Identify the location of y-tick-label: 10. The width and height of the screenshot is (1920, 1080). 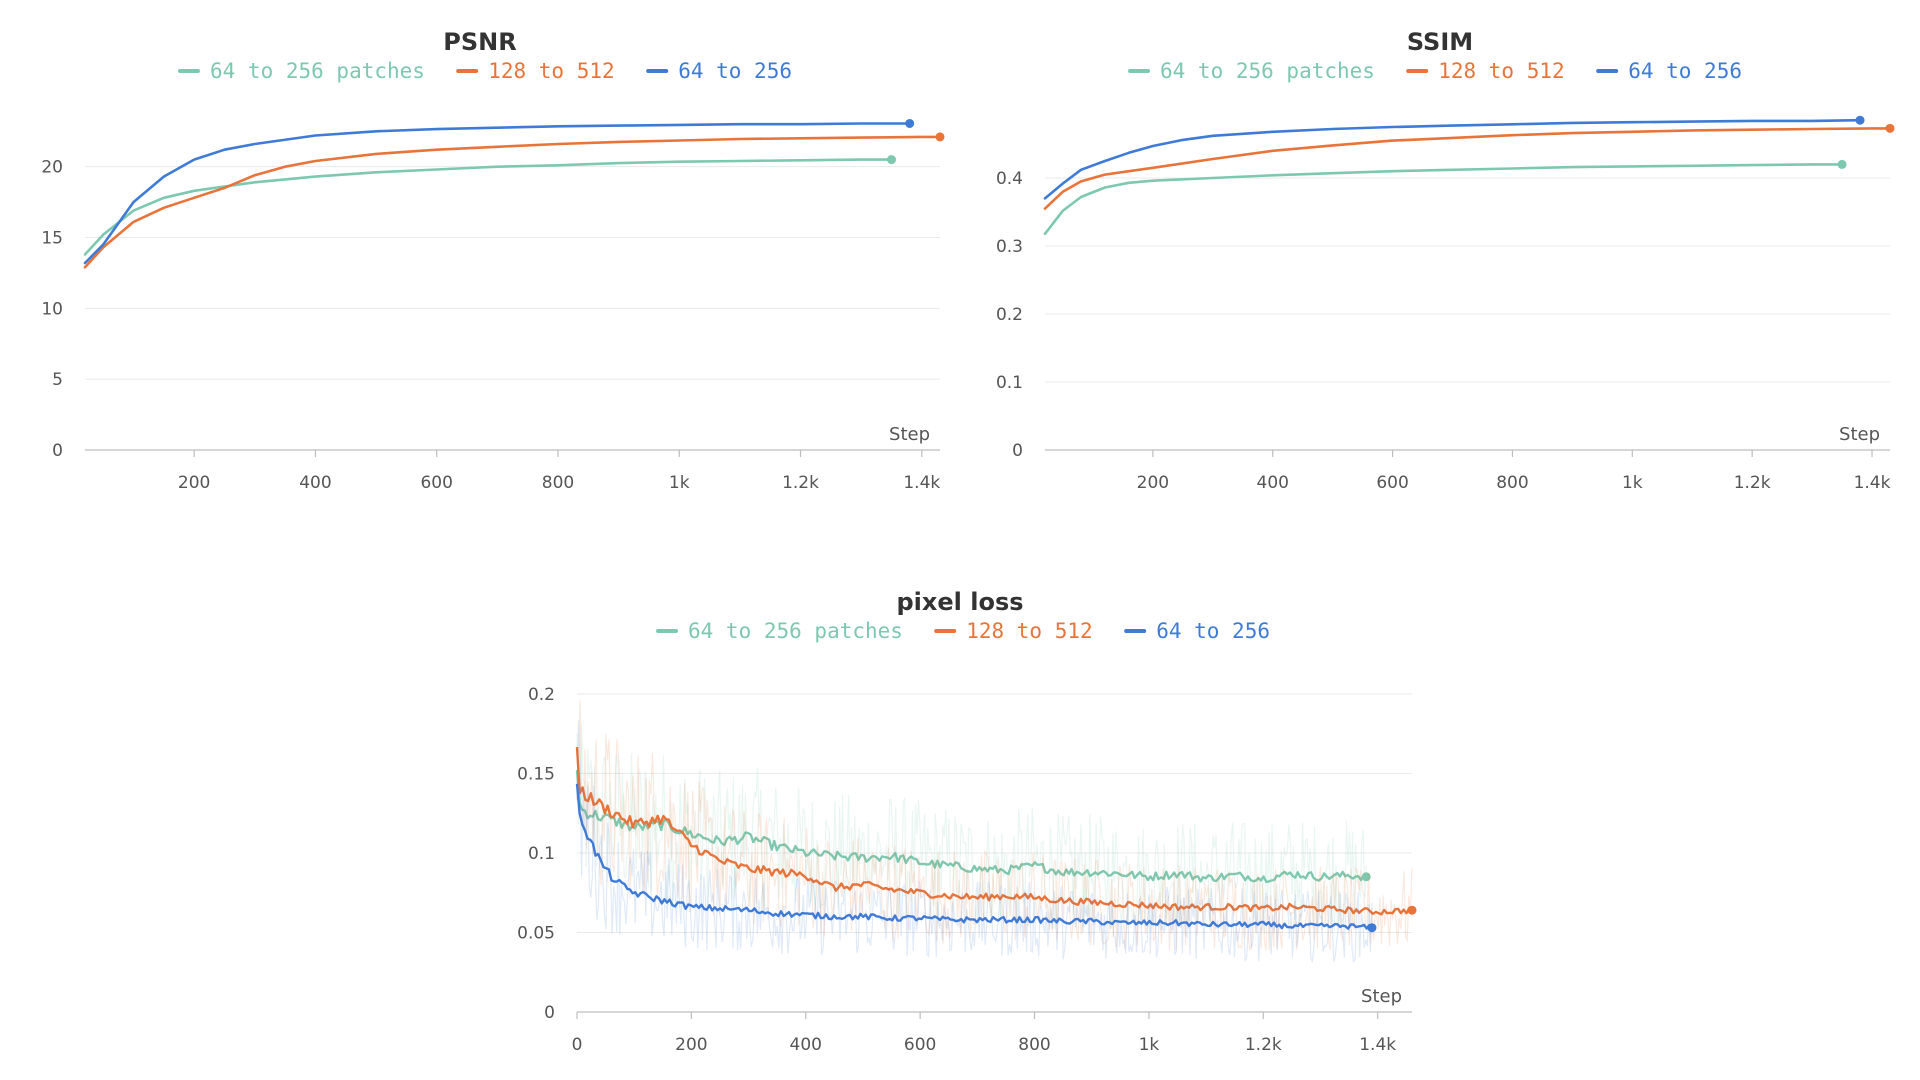
(52, 309).